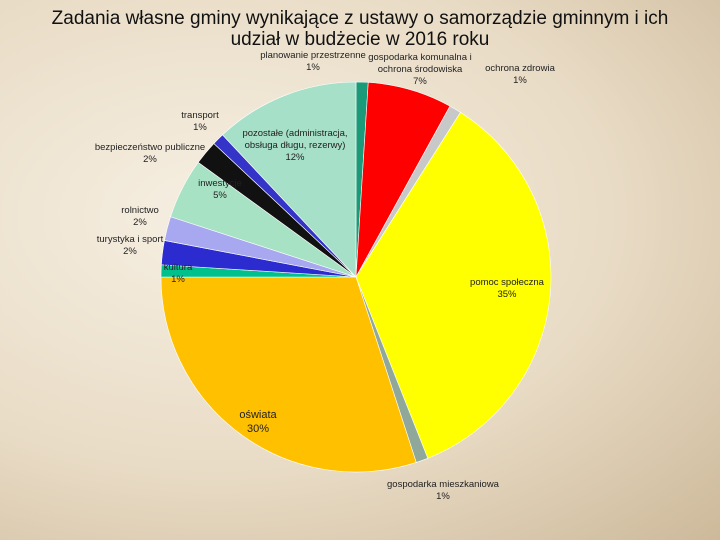 The image size is (720, 540). Describe the element at coordinates (520, 68) in the screenshot. I see `slice-name: ochrona zdrowia` at that location.